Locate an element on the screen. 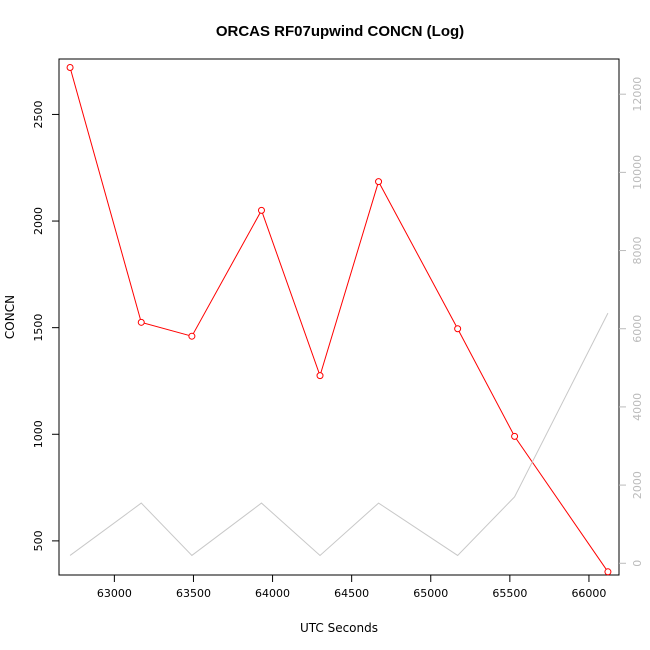  y2-tick-label: 8000 is located at coordinates (637, 251).